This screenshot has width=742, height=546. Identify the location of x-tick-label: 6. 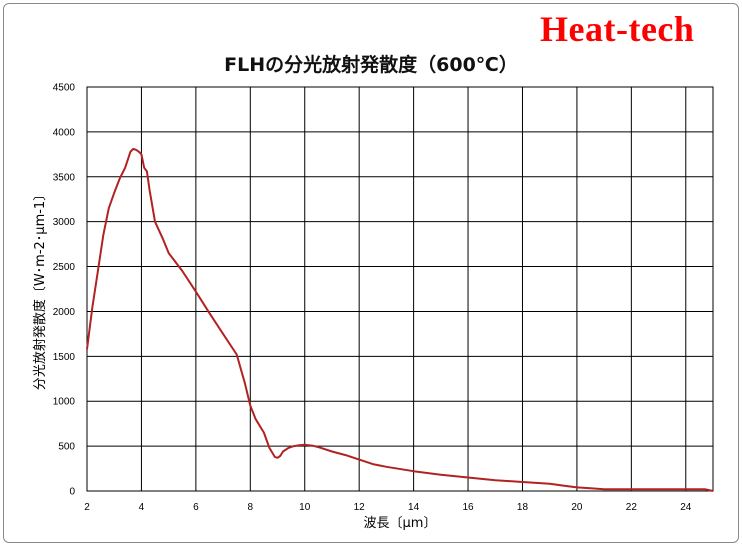
(196, 507).